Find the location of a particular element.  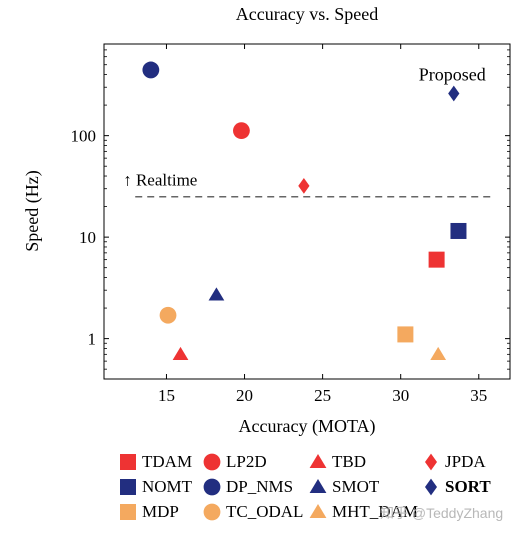

point-tbd is located at coordinates (180, 353).